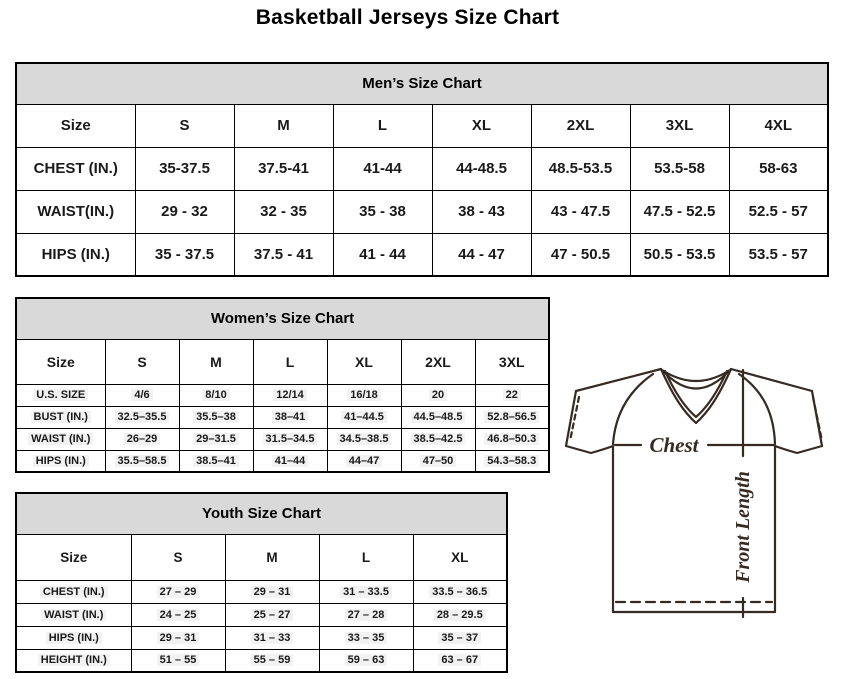 This screenshot has width=843, height=679. I want to click on value-text: 35.5–38, so click(216, 417).